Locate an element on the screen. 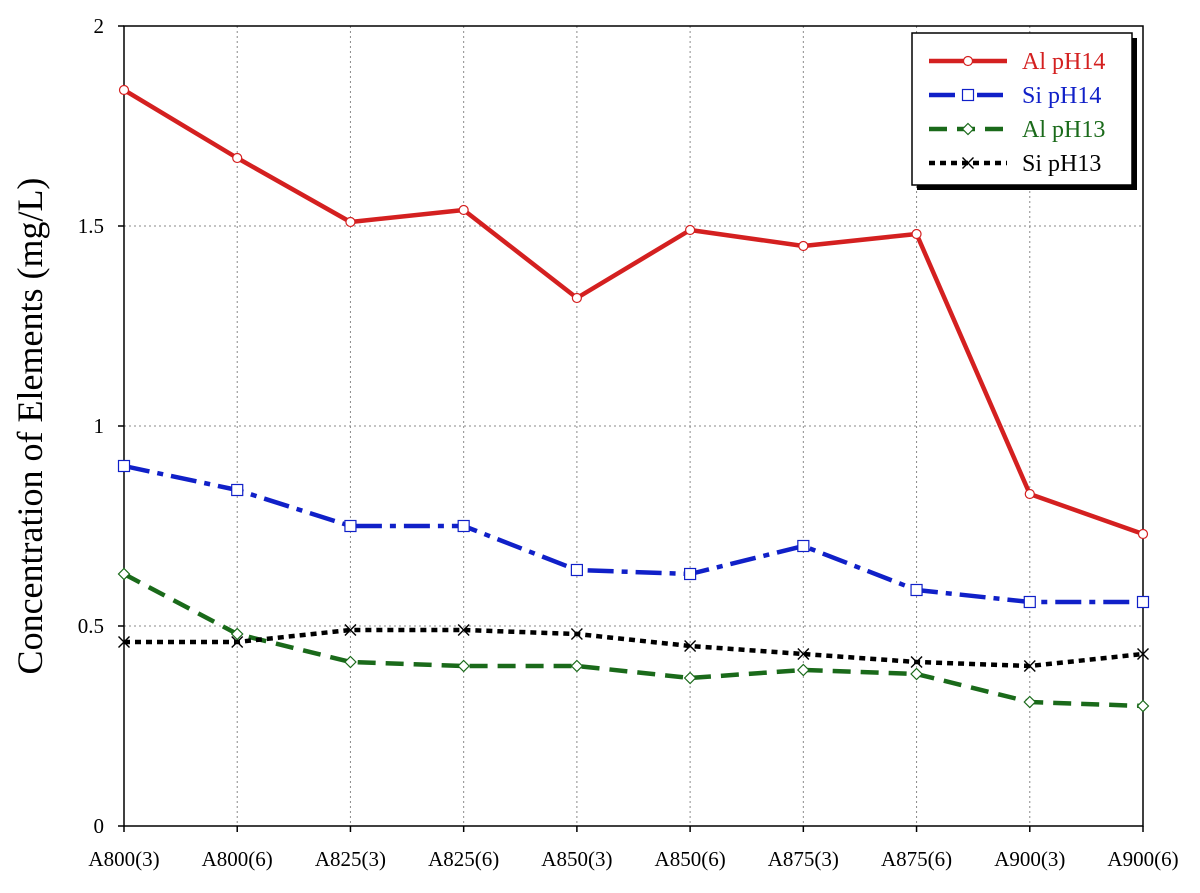 The image size is (1200, 893). x-tick-label: A800(3) is located at coordinates (123, 859).